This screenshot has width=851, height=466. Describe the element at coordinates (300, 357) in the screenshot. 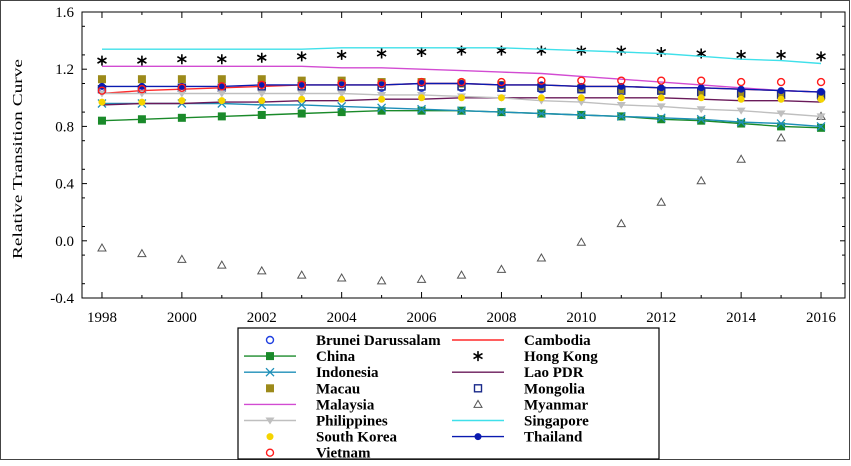

I see `legend-item-china: China` at that location.